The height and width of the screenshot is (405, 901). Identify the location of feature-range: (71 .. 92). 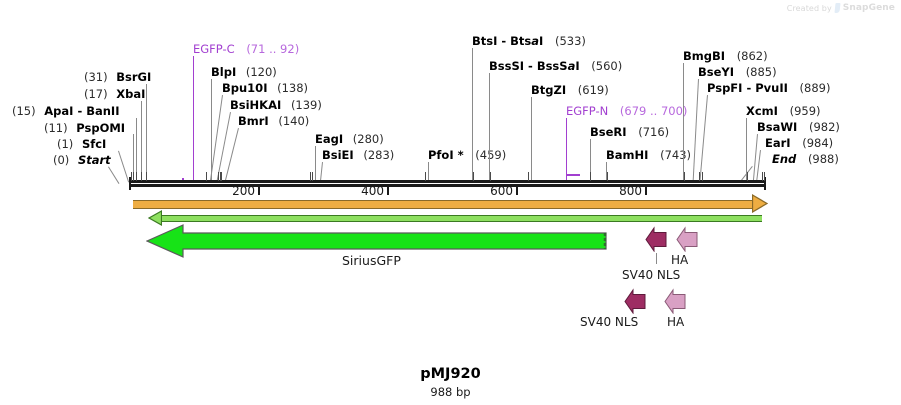
(273, 49).